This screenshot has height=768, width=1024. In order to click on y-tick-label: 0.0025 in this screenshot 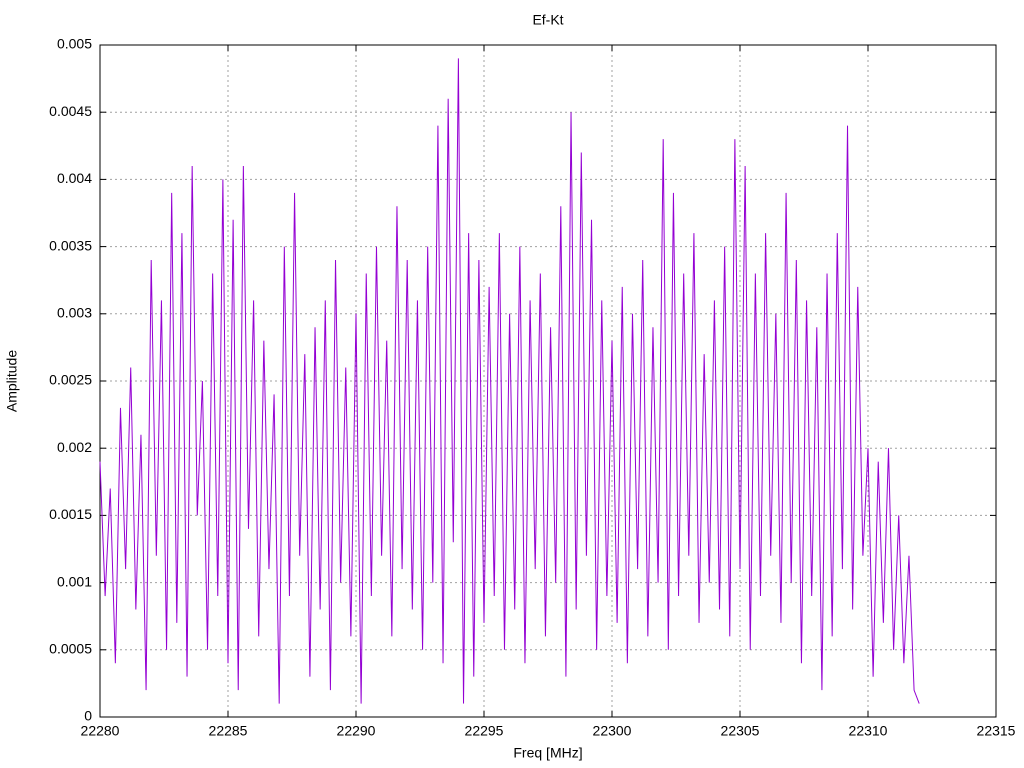, I will do `click(70, 380)`.